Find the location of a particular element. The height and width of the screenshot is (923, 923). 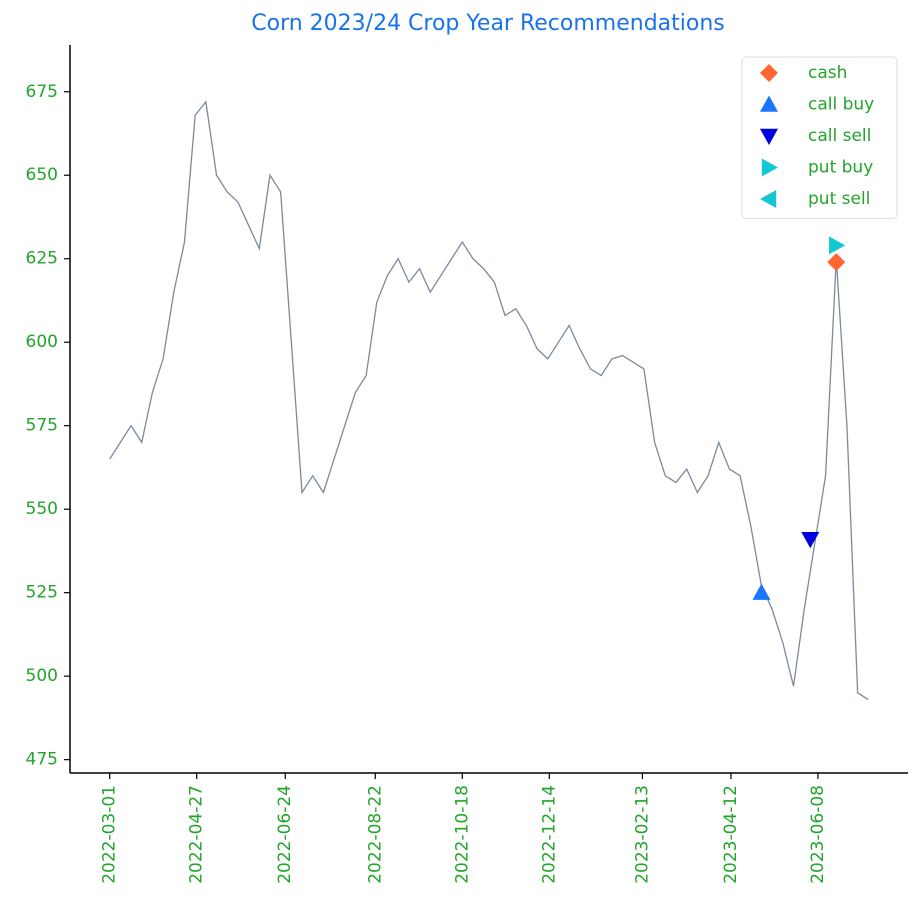

x-tick-label: 2022-10-18 is located at coordinates (462, 834).